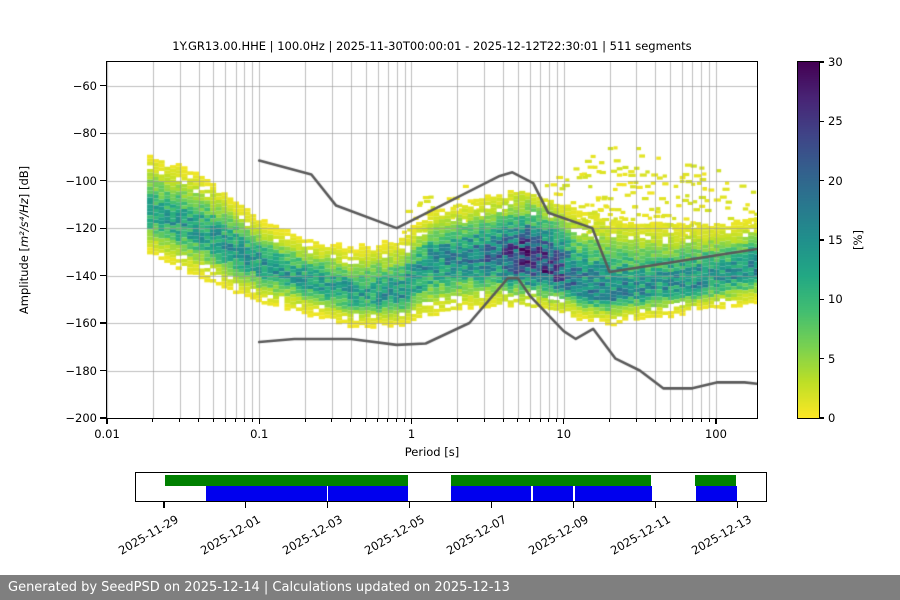 Image resolution: width=900 pixels, height=600 pixels. I want to click on colorbar, so click(808, 240).